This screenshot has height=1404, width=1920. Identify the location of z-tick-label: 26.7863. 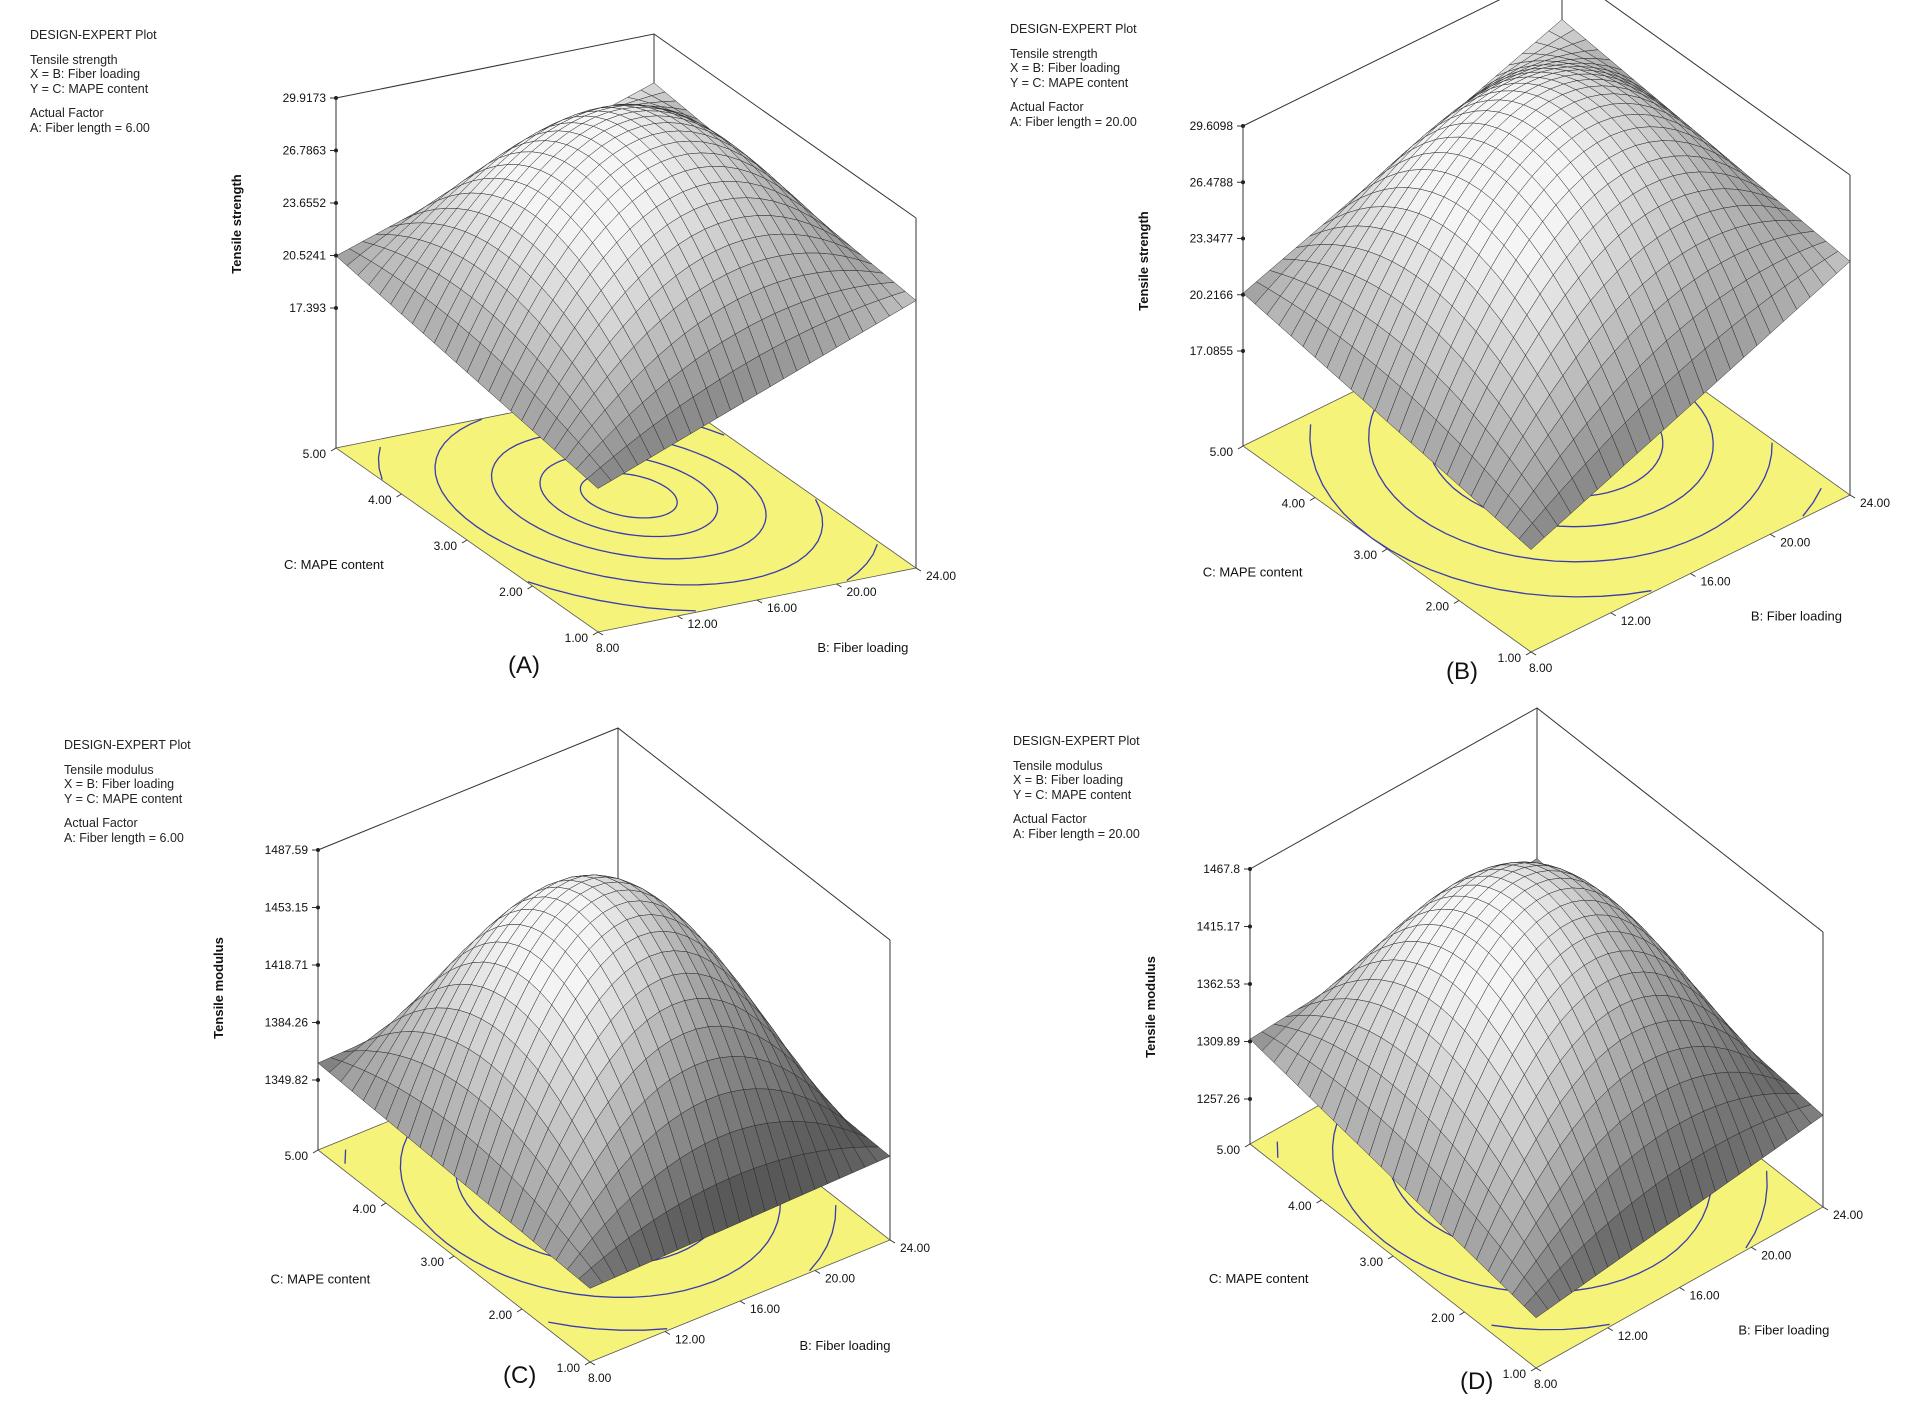
(305, 151).